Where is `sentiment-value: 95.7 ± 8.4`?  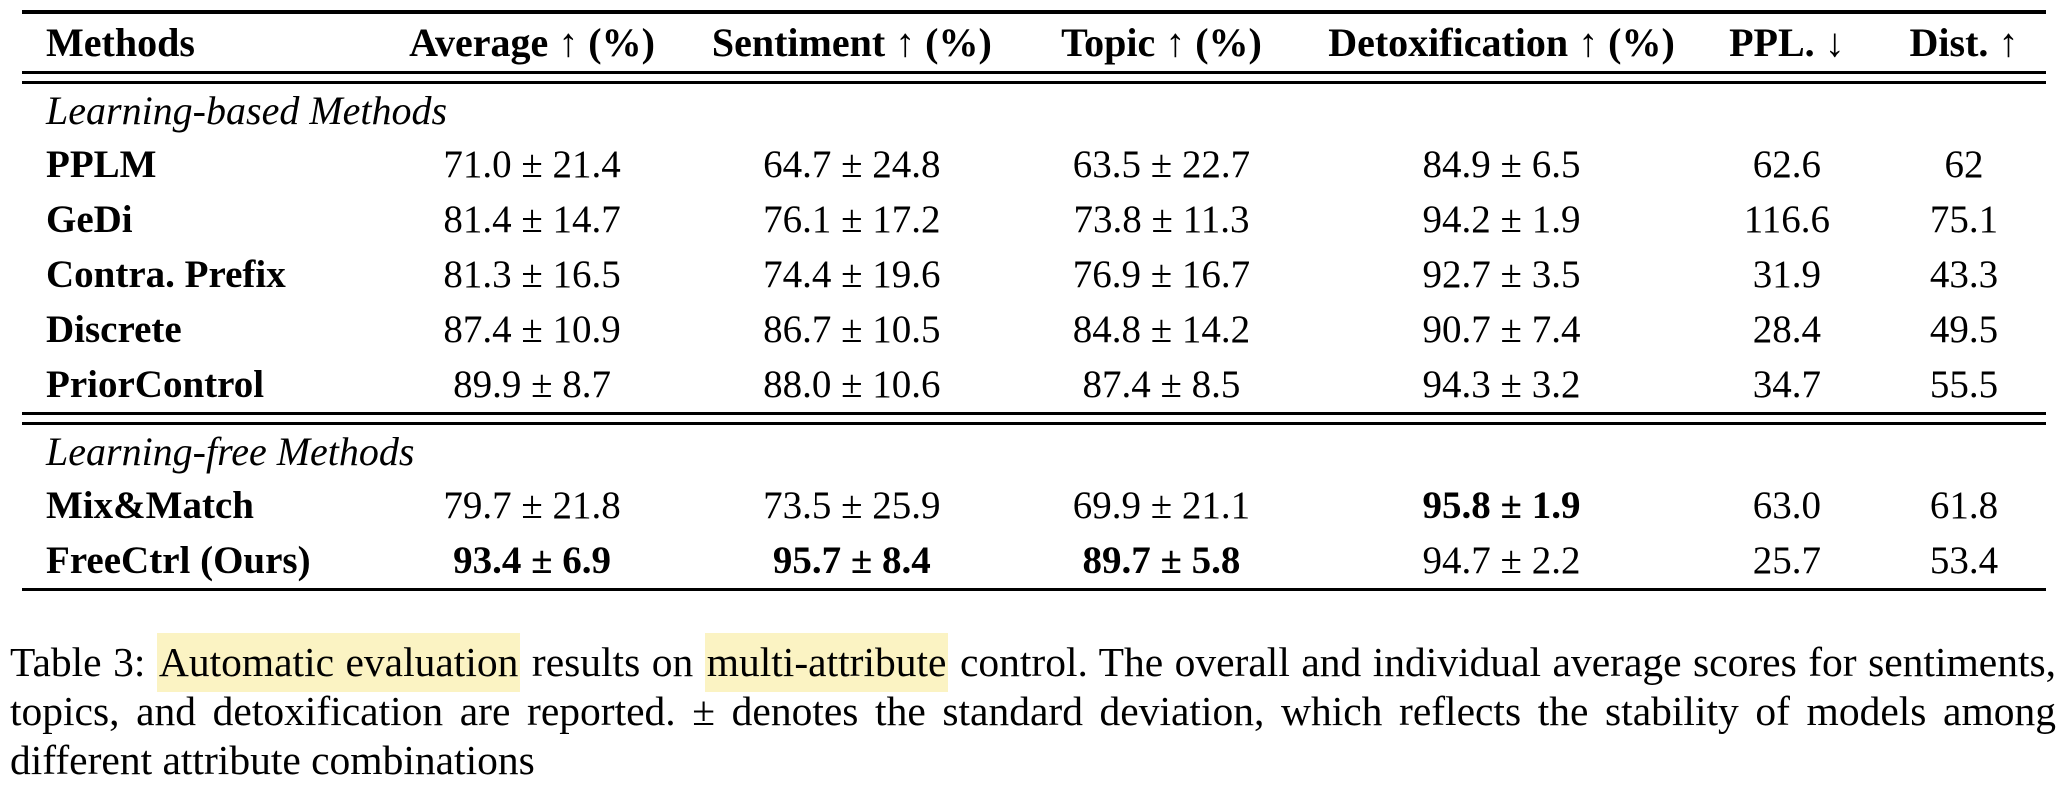
sentiment-value: 95.7 ± 8.4 is located at coordinates (851, 560).